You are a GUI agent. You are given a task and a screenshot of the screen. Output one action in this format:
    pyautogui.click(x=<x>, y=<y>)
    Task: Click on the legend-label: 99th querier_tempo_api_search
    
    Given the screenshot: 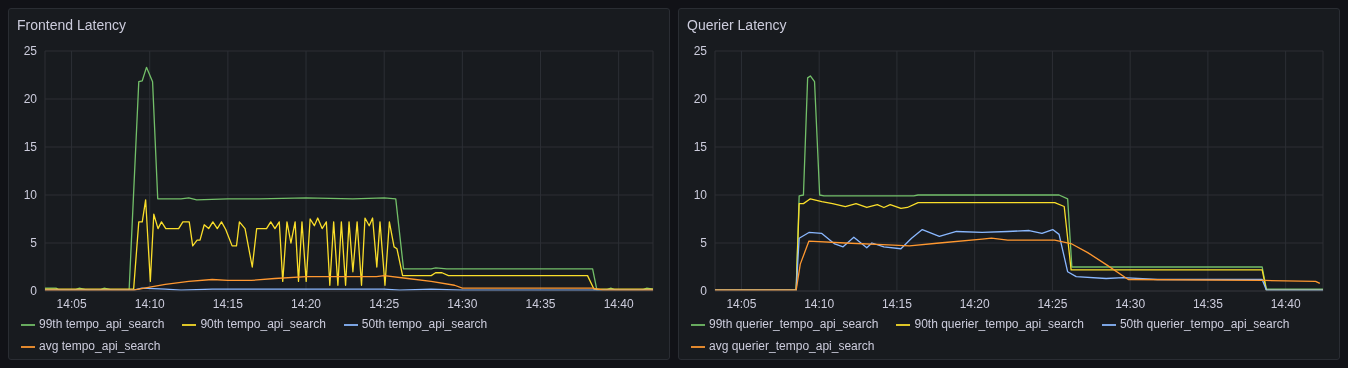 What is the action you would take?
    pyautogui.click(x=794, y=324)
    